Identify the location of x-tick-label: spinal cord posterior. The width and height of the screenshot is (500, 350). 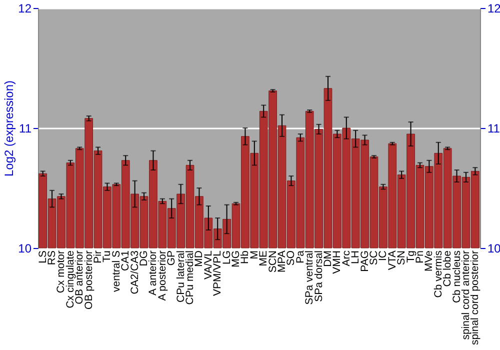
(475, 298).